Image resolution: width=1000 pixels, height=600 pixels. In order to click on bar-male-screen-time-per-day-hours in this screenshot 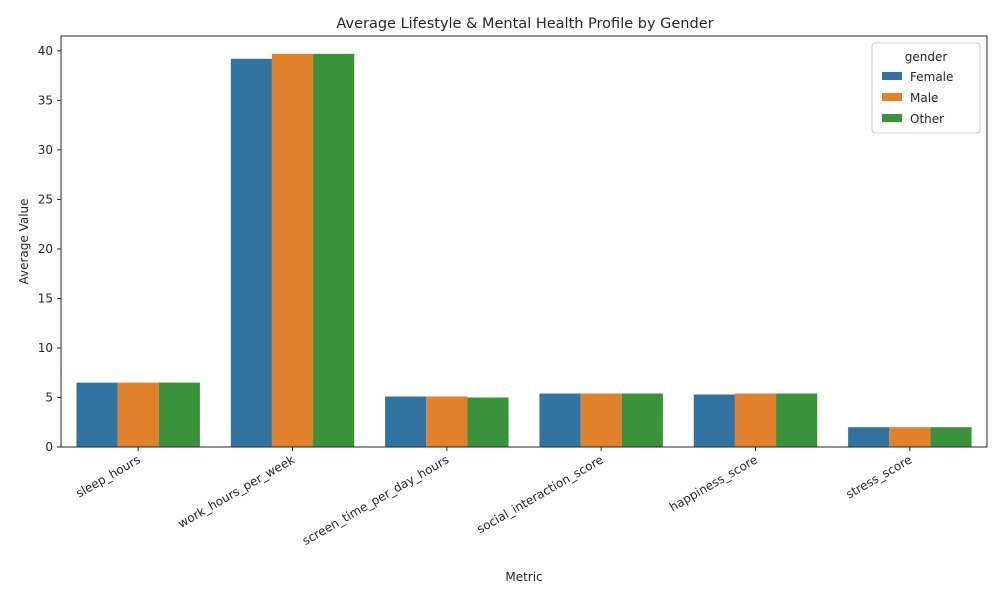, I will do `click(447, 421)`.